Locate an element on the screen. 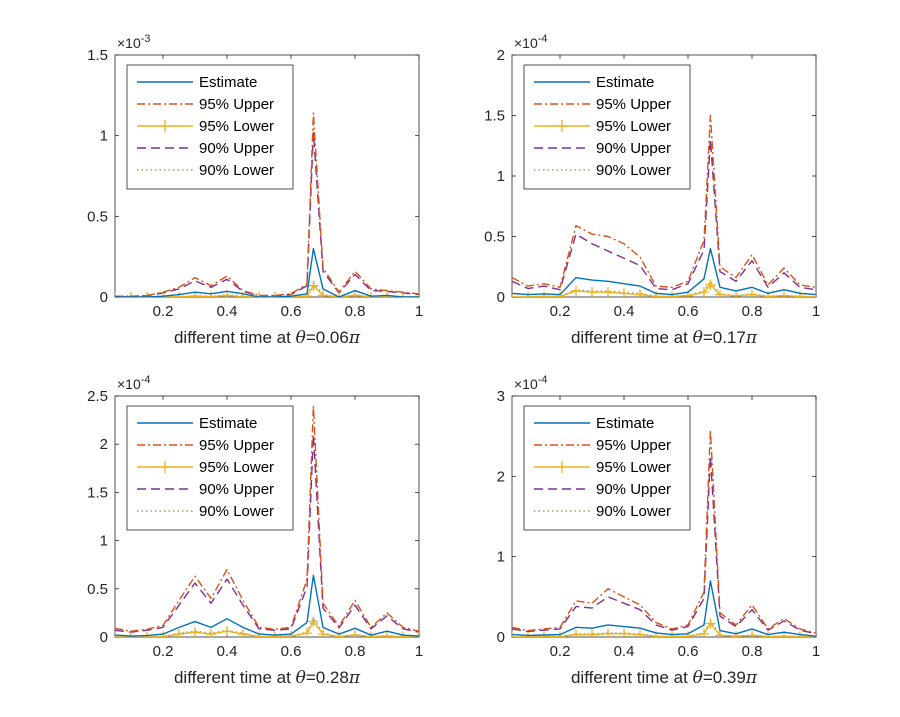  legend-box is located at coordinates (210, 468).